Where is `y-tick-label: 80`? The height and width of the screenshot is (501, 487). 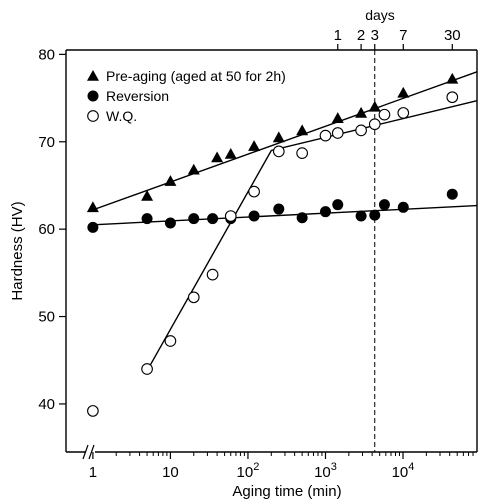
y-tick-label: 80 is located at coordinates (46, 54).